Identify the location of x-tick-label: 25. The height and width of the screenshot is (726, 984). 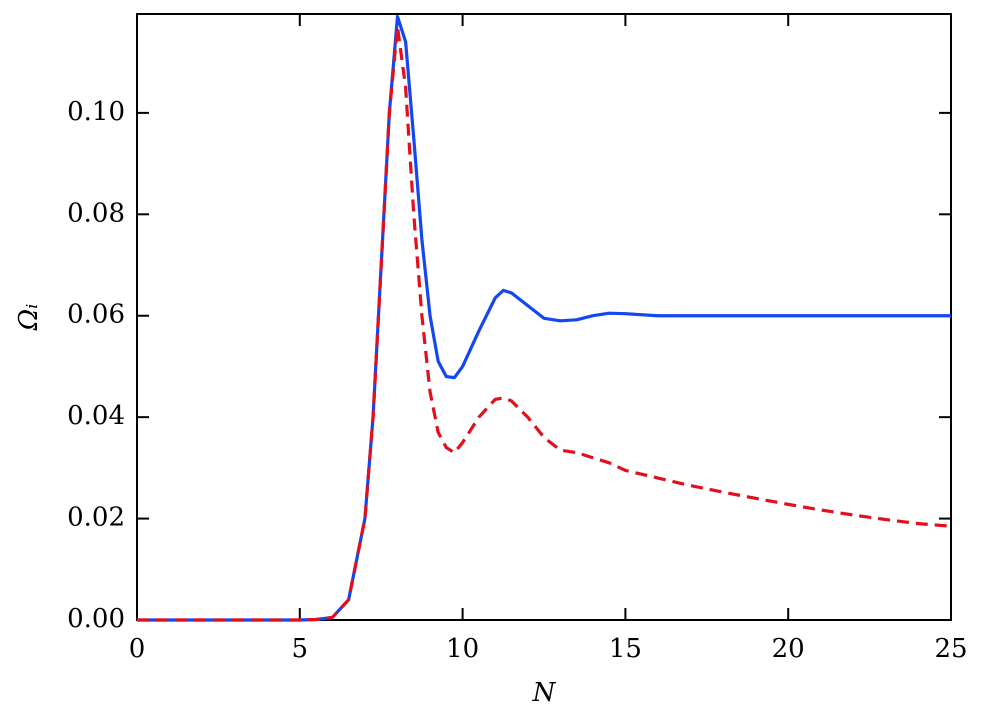
(950, 649).